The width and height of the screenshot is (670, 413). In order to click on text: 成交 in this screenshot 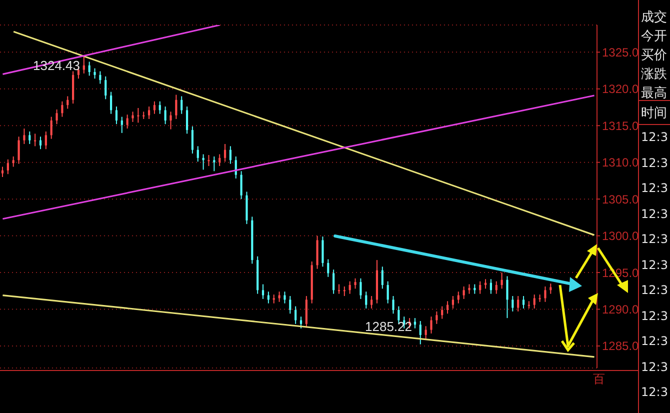, I will do `click(654, 17)`.